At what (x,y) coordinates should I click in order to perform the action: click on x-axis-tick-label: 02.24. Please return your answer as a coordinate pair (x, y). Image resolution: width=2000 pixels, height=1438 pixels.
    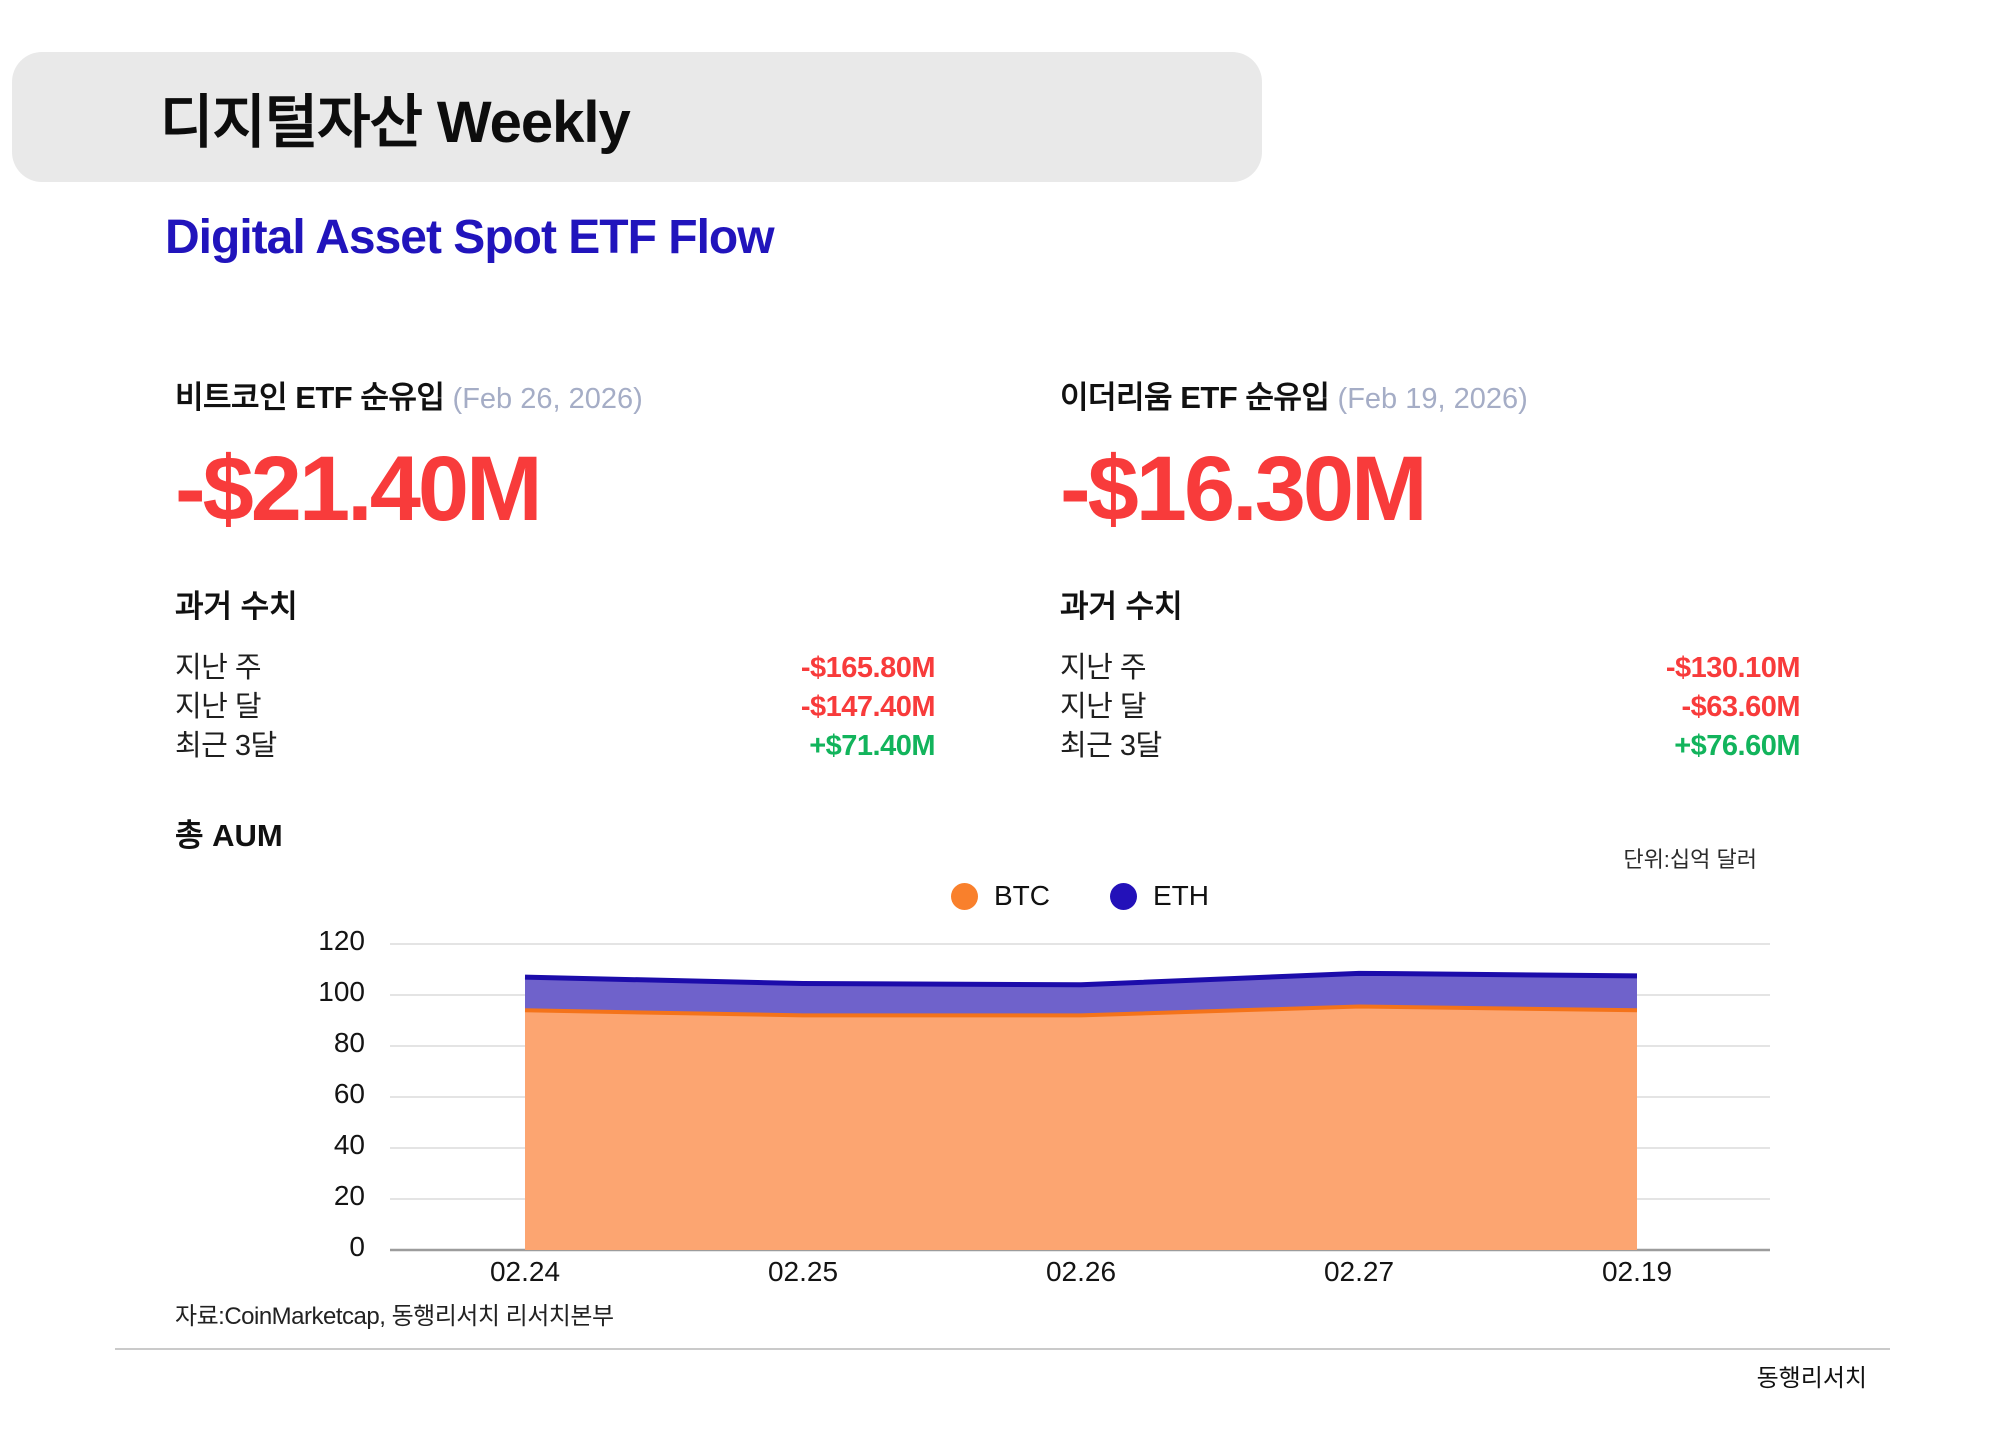
    Looking at the image, I should click on (525, 1271).